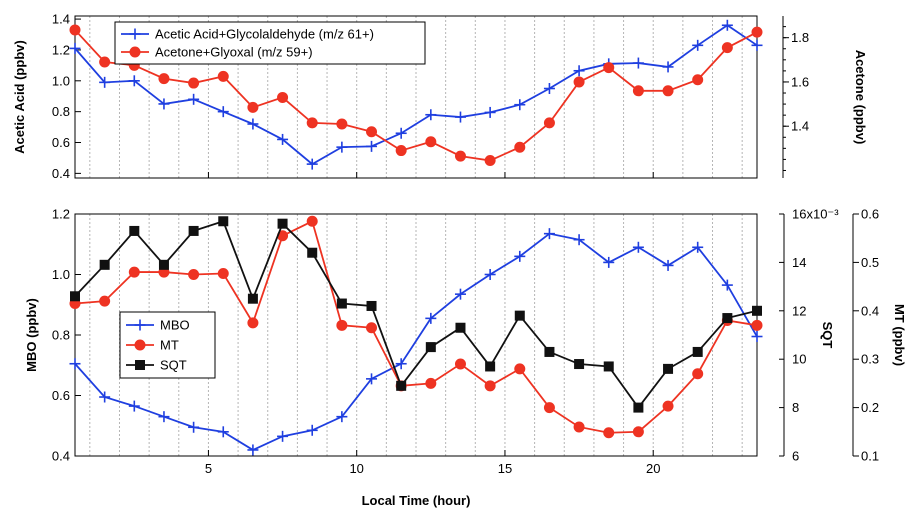 This screenshot has width=906, height=522. What do you see at coordinates (870, 262) in the screenshot?
I see `mt-tick-label: 0.5` at bounding box center [870, 262].